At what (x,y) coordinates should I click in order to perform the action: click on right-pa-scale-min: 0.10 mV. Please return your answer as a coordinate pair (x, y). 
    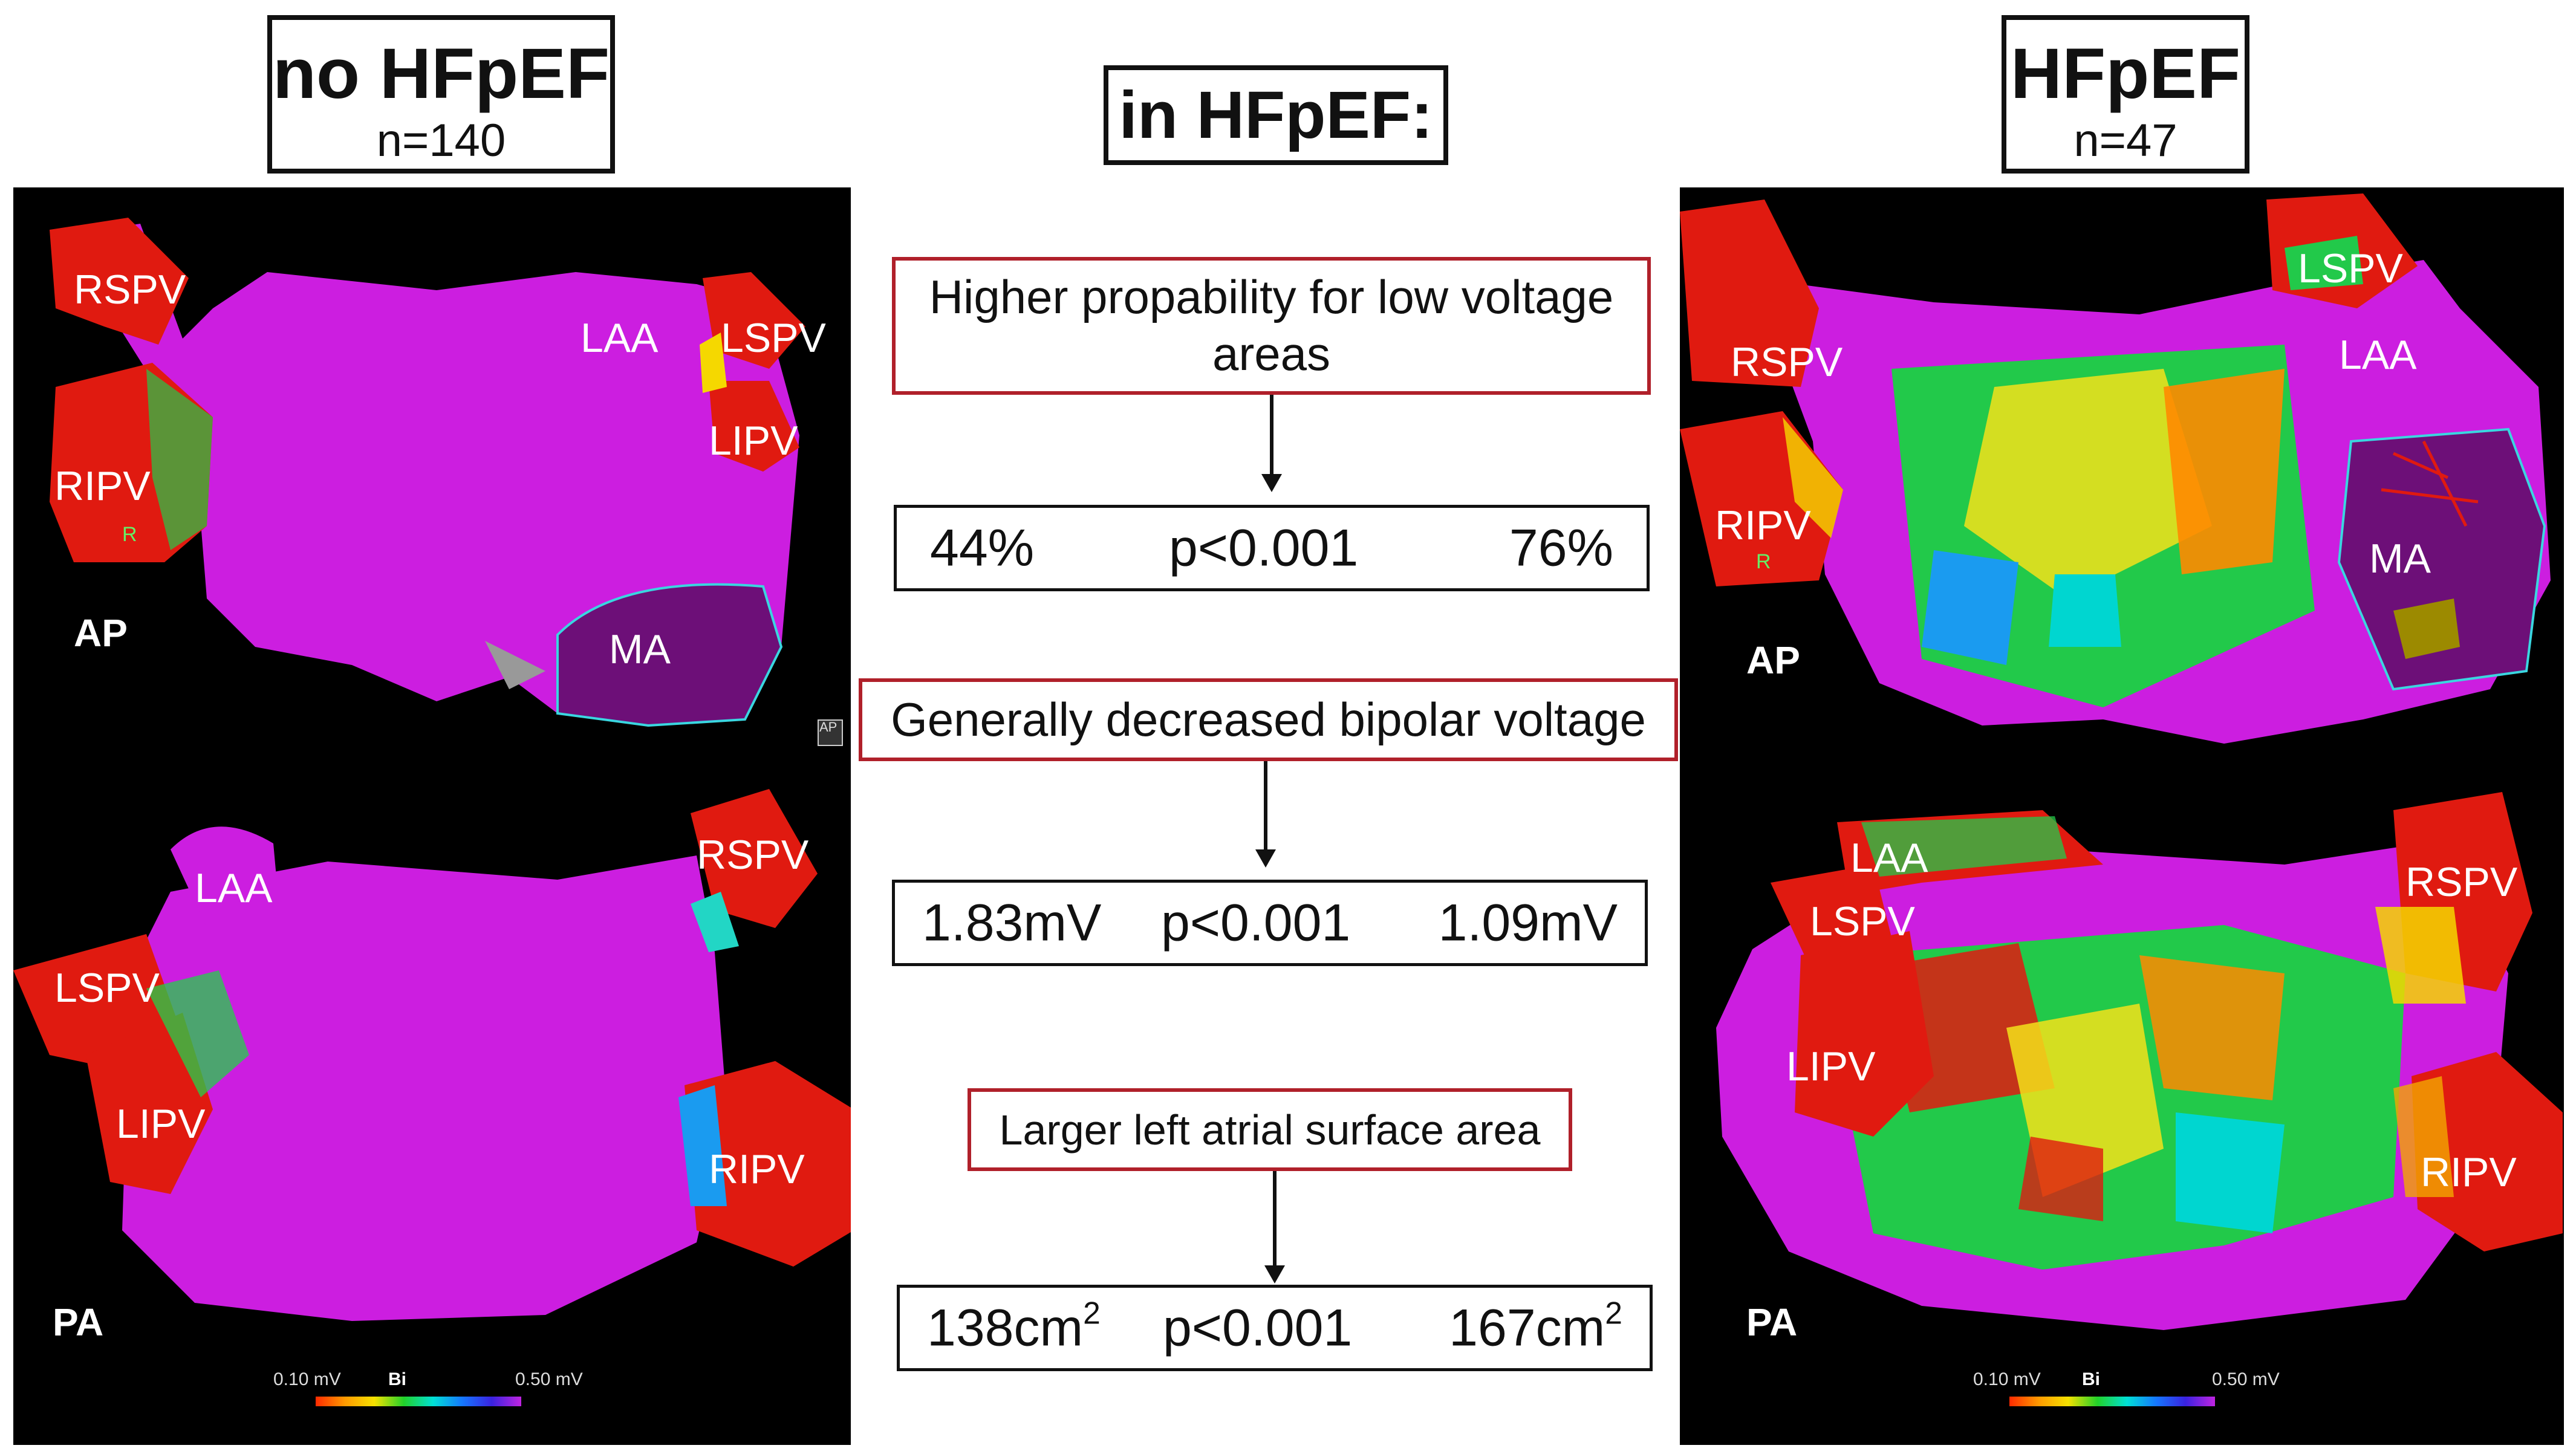
    Looking at the image, I should click on (2007, 1379).